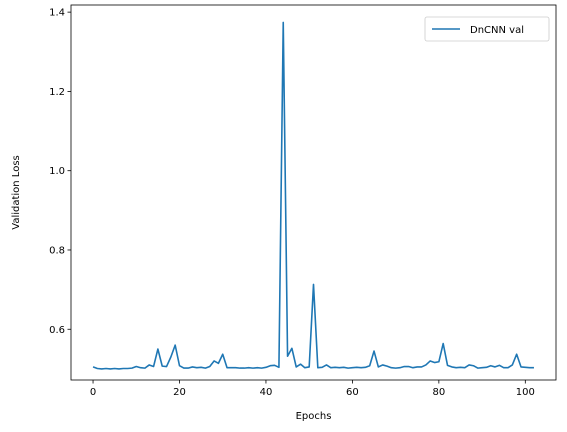 Image resolution: width=567 pixels, height=432 pixels. I want to click on legend-box, so click(487, 29).